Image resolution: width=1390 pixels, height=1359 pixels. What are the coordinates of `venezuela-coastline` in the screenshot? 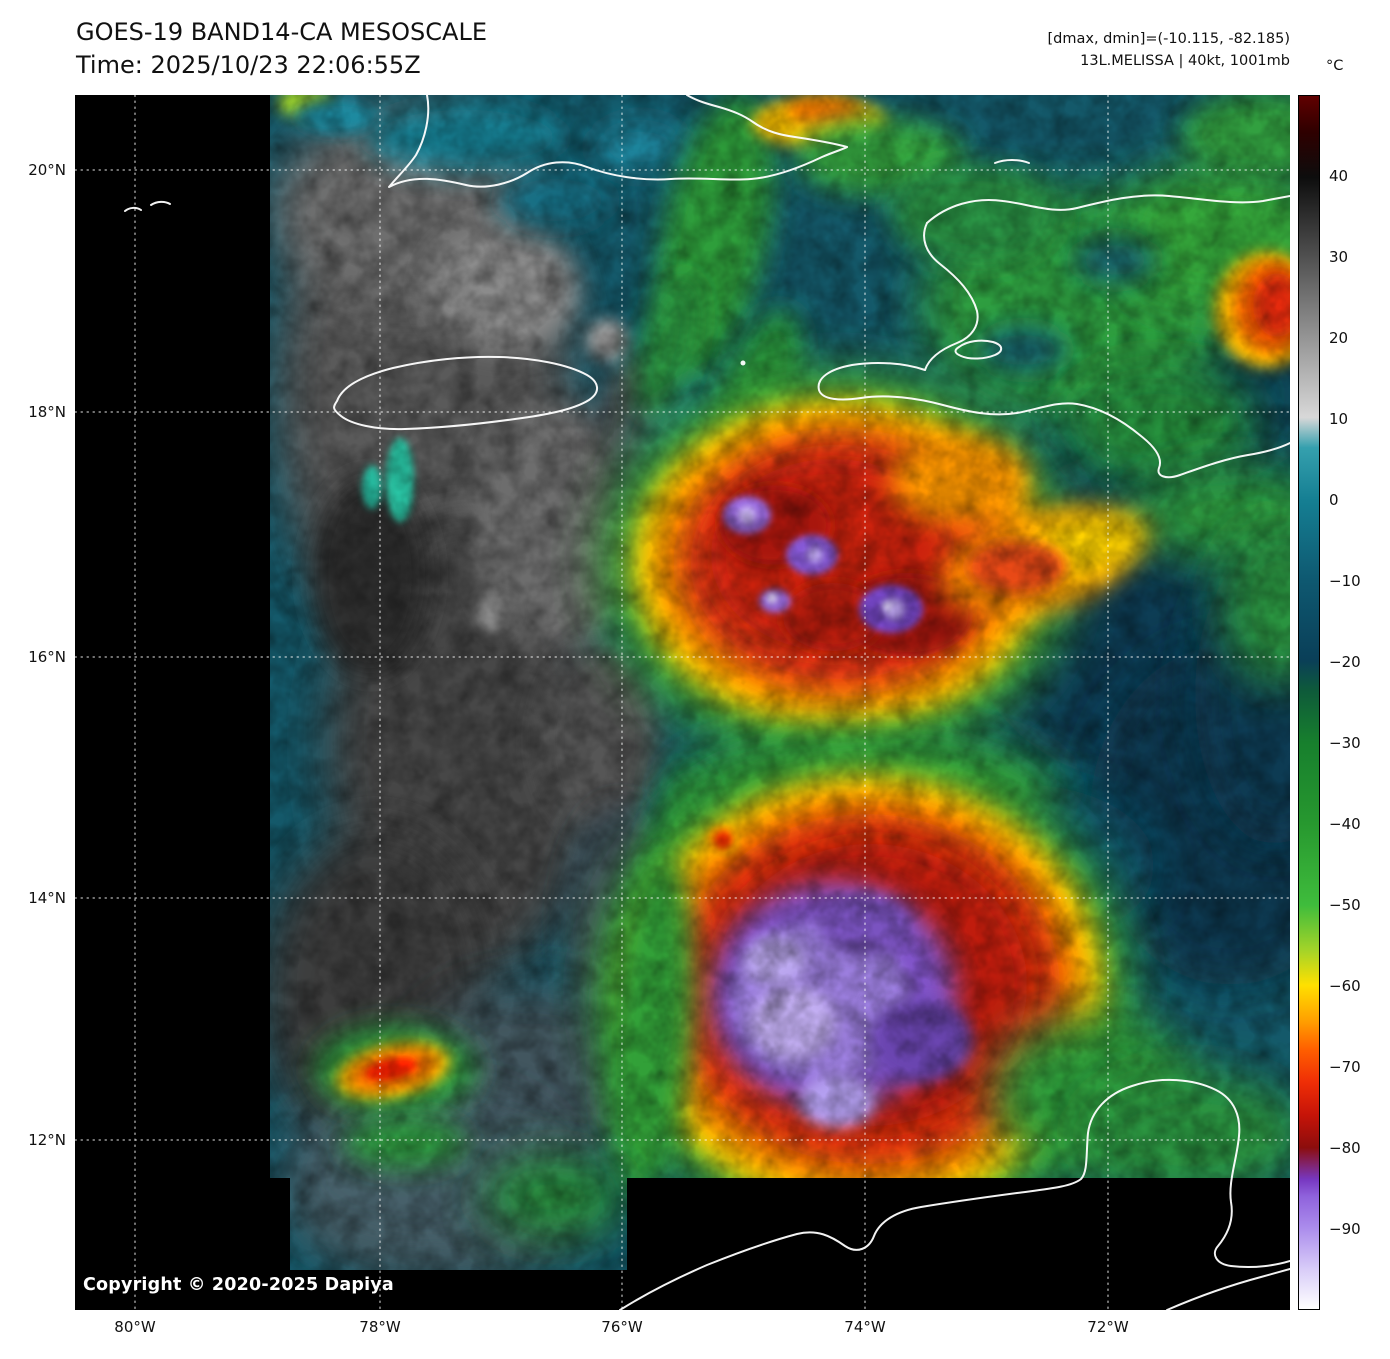 It's located at (1228, 1289).